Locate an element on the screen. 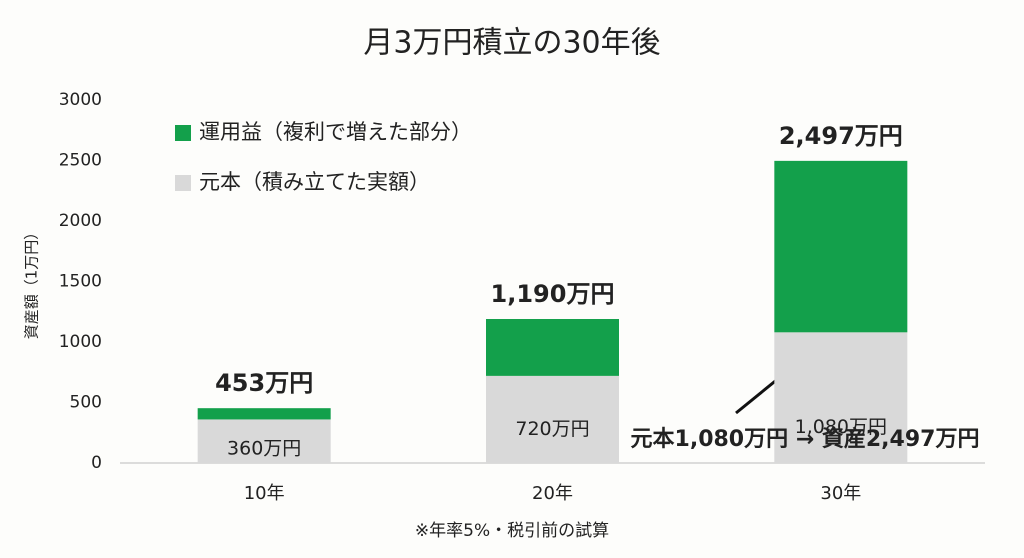 The height and width of the screenshot is (558, 1024). legend-label: 元本（積み立てた実額） is located at coordinates (314, 182).